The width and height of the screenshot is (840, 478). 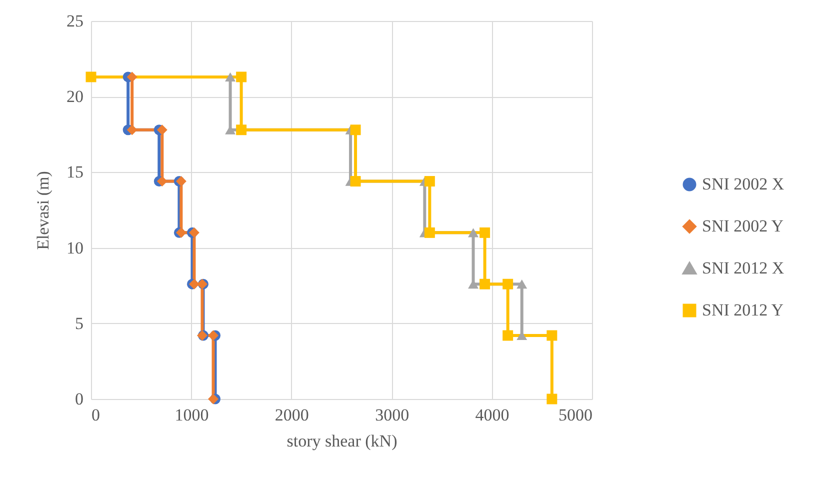 I want to click on y-tick-label: 5, so click(x=79, y=323).